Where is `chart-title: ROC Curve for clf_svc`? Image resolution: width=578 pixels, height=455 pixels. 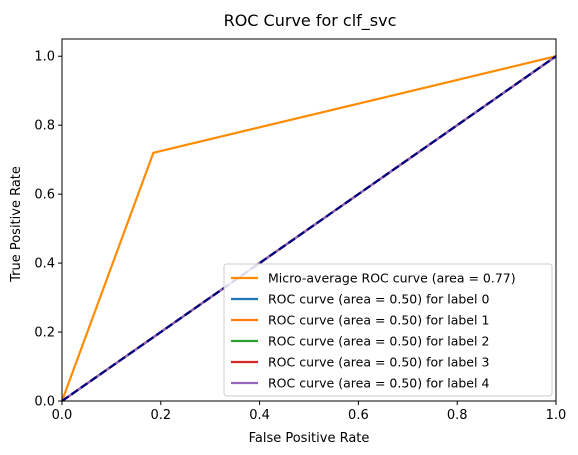 chart-title: ROC Curve for clf_svc is located at coordinates (310, 21).